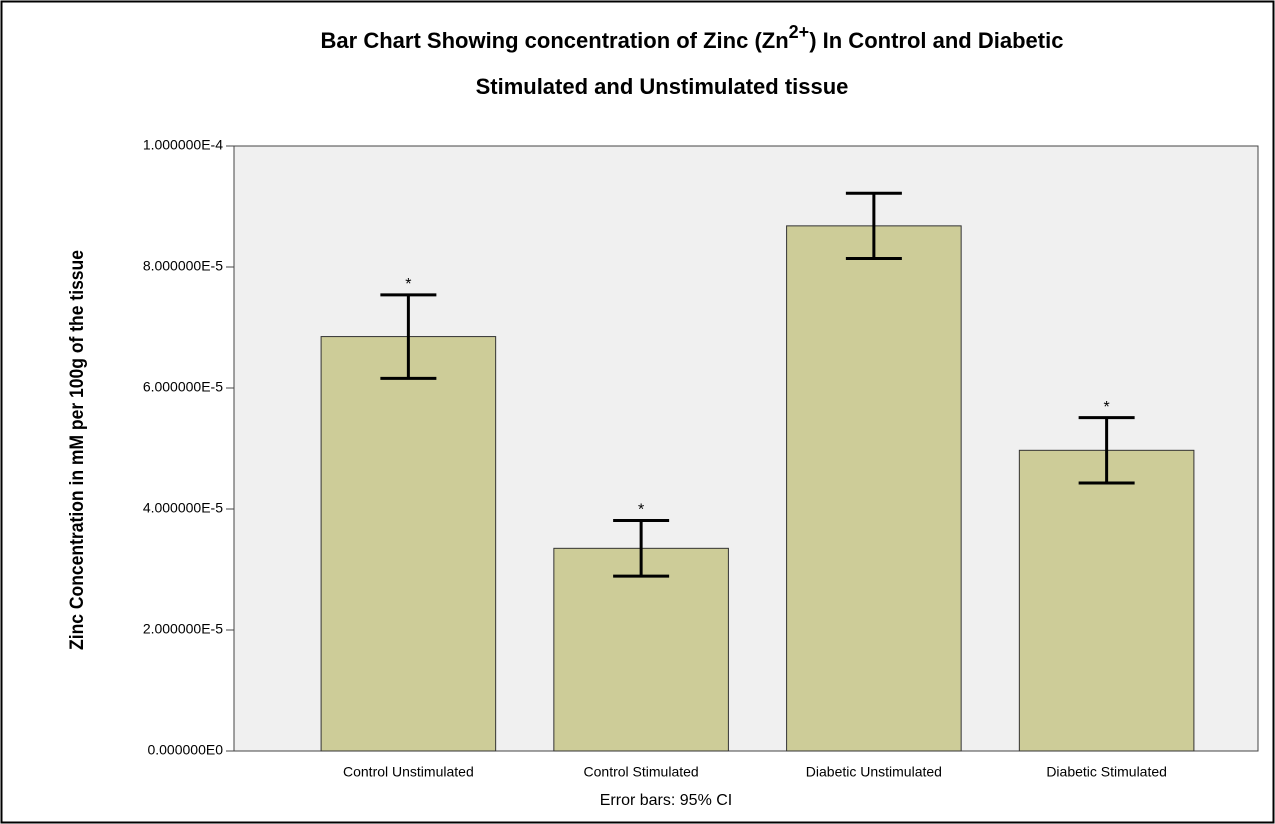  What do you see at coordinates (183, 387) in the screenshot?
I see `y-tick-label: 6.000000E-5` at bounding box center [183, 387].